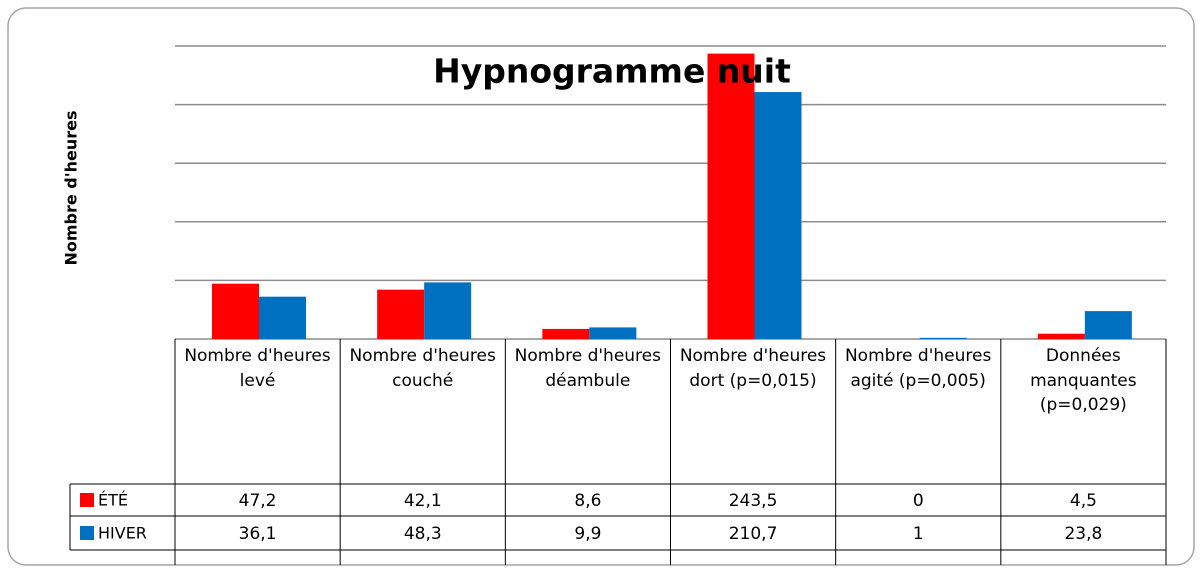  I want to click on data-label: 8,6, so click(587, 501).